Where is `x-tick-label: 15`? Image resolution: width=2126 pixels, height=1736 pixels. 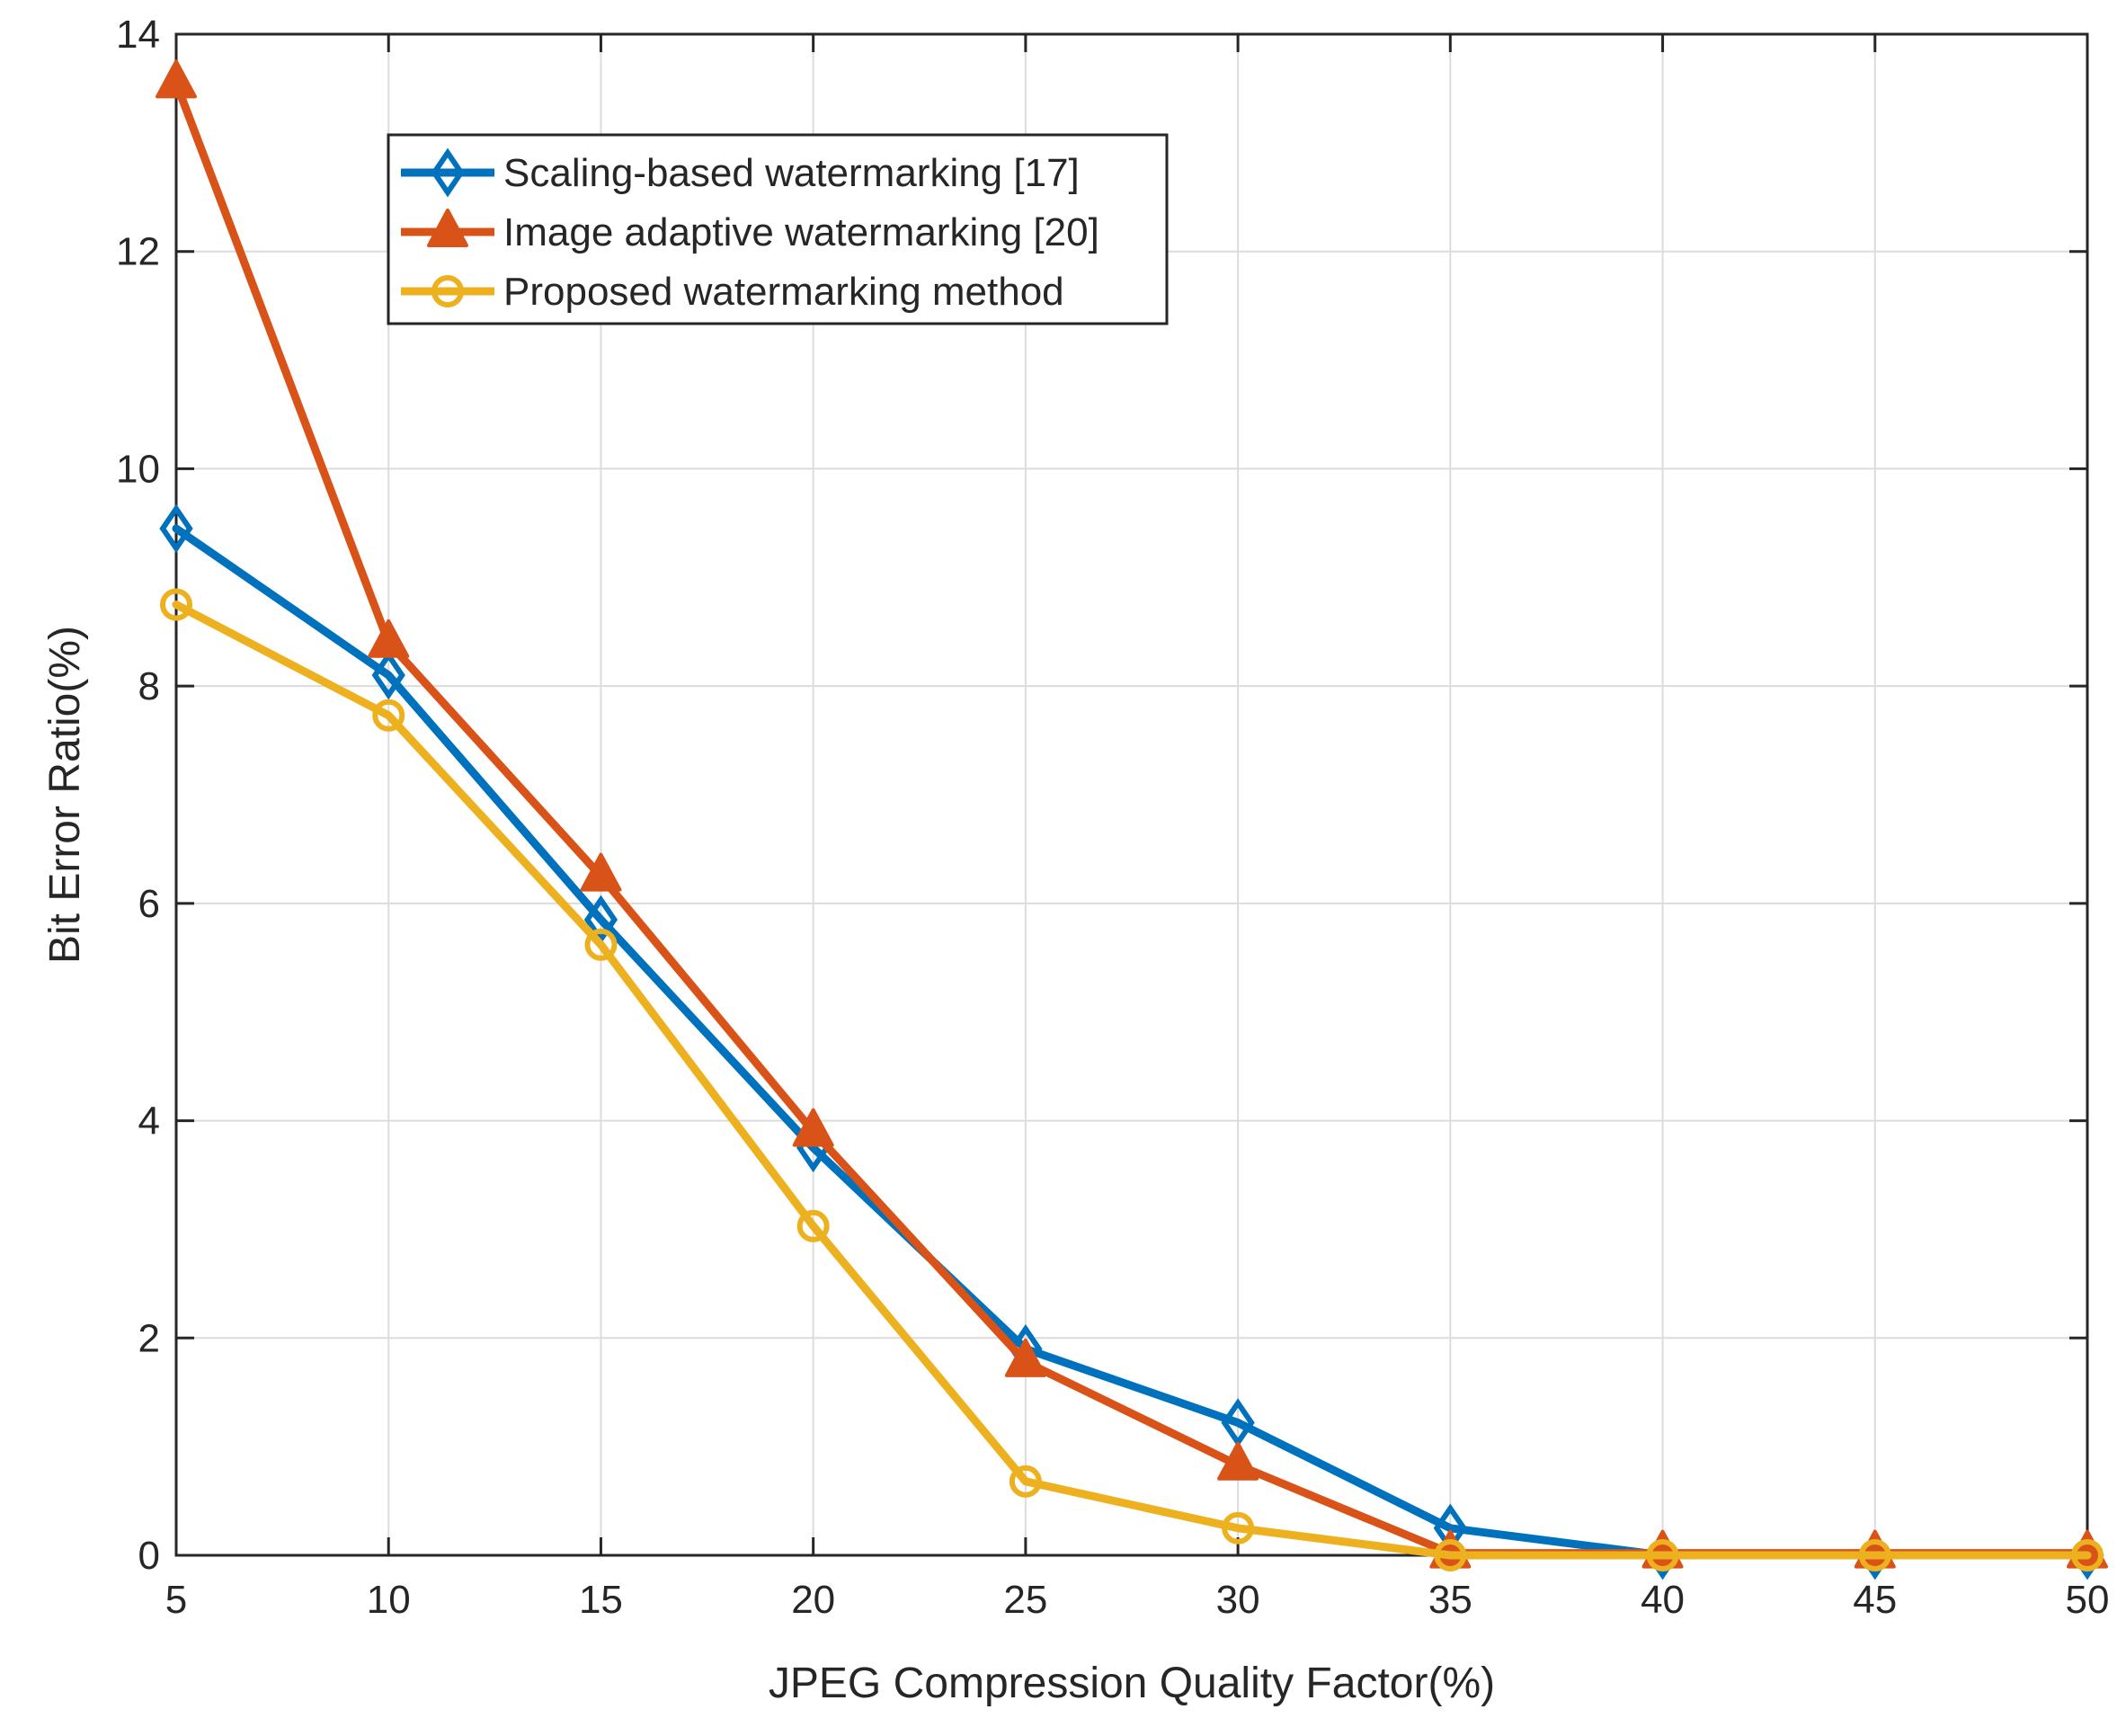
x-tick-label: 15 is located at coordinates (601, 1600).